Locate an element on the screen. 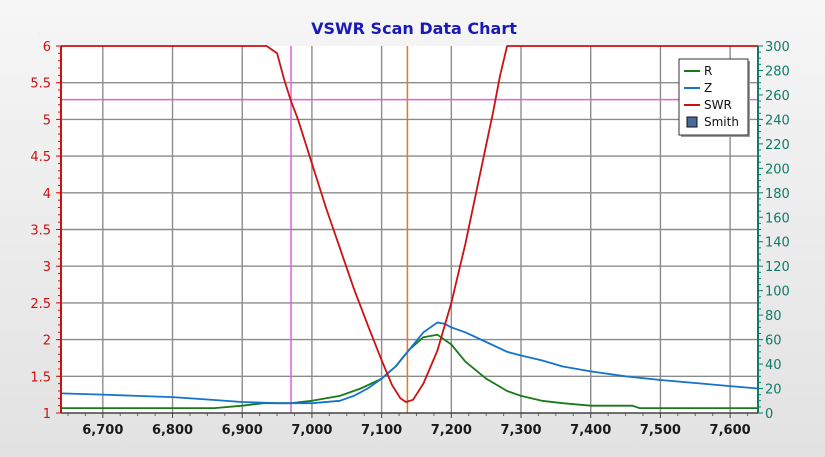 The height and width of the screenshot is (457, 825). y-right-tick-label: 80 is located at coordinates (773, 316).